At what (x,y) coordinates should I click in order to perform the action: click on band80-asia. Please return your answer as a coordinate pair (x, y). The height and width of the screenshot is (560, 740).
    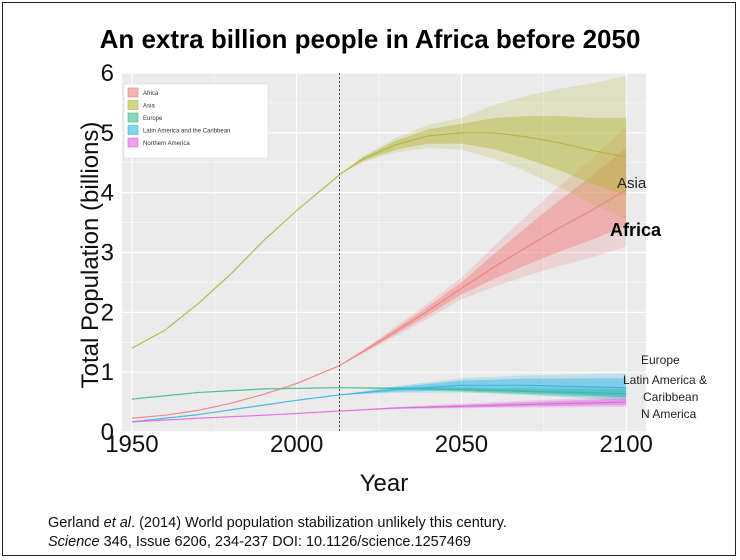
    Looking at the image, I should click on (483, 156).